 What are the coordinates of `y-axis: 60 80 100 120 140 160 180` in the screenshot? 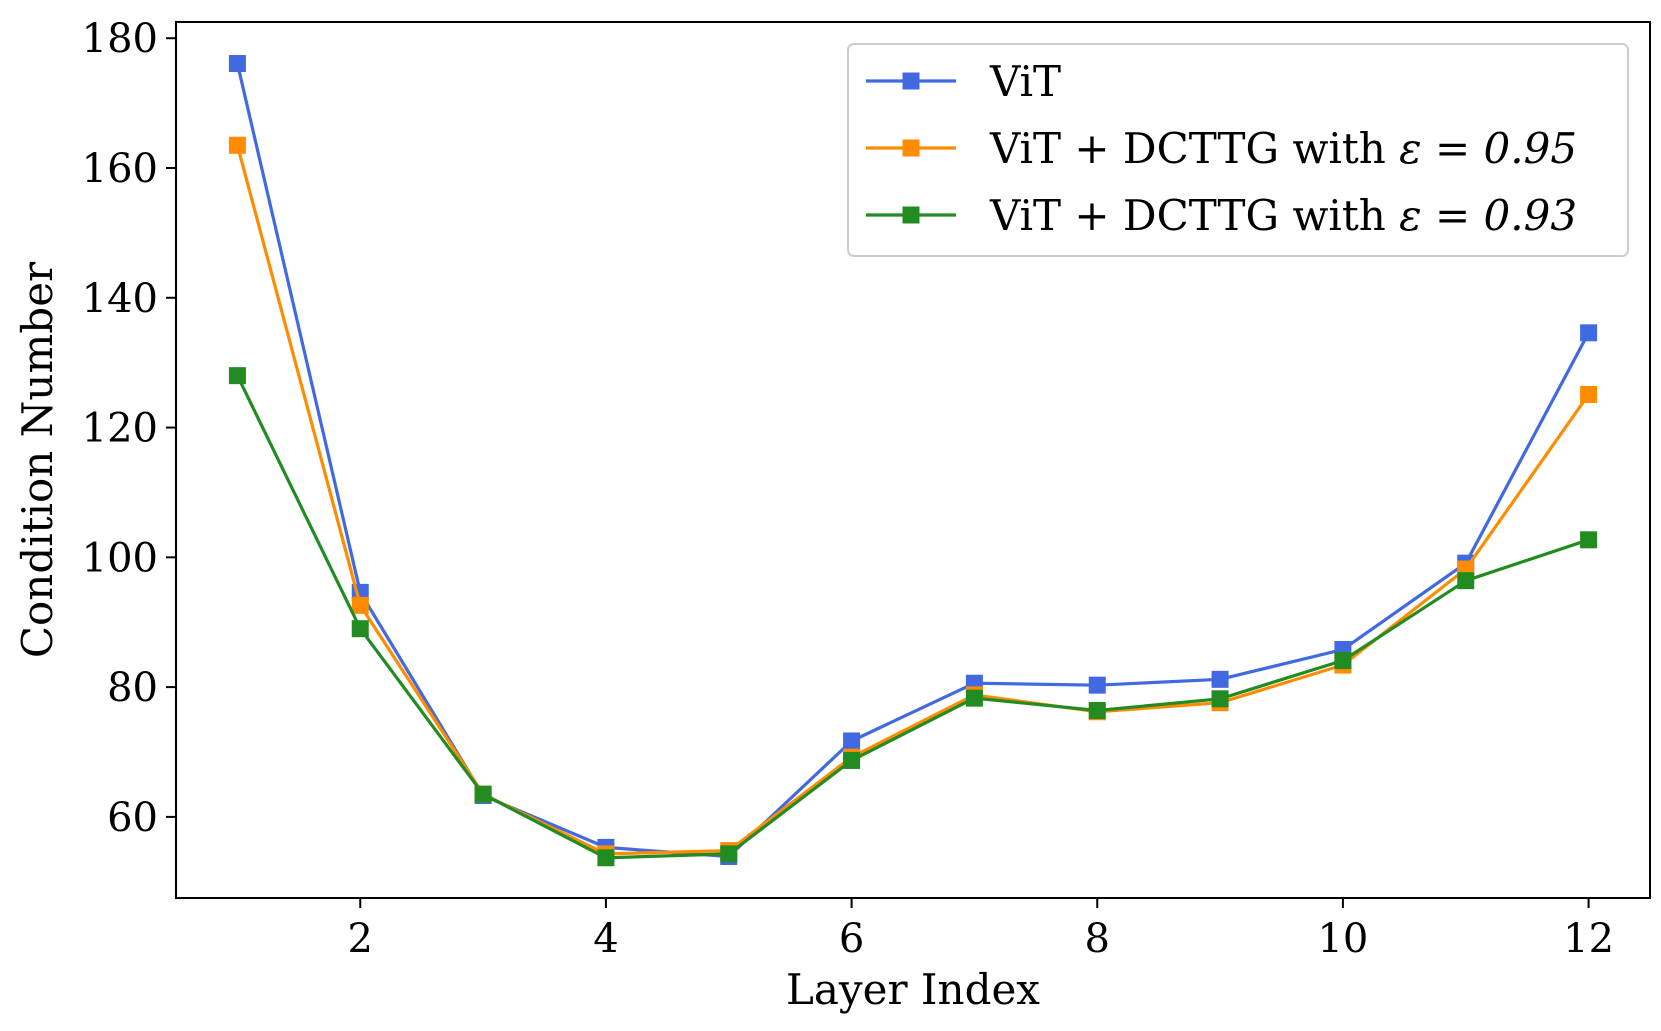 It's located at (129, 428).